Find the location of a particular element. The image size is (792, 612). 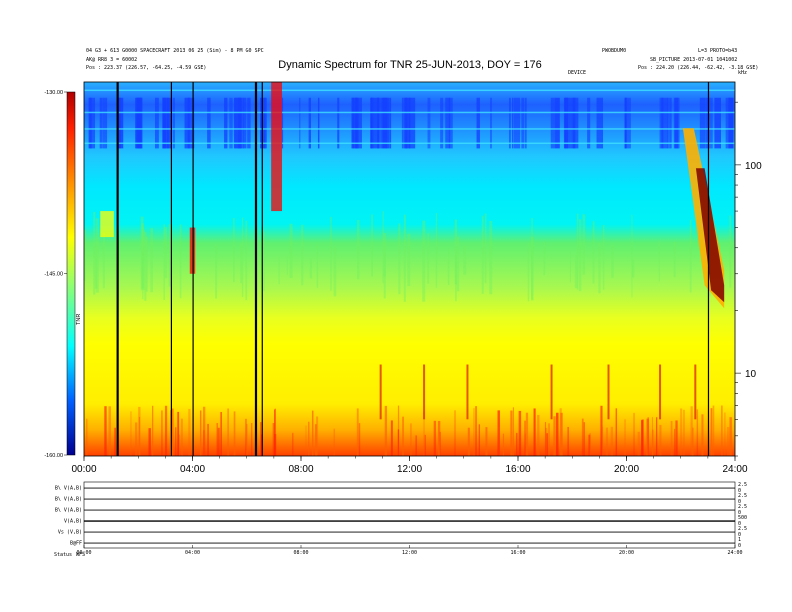

strip-row-label: V(A,B) is located at coordinates (73, 522).